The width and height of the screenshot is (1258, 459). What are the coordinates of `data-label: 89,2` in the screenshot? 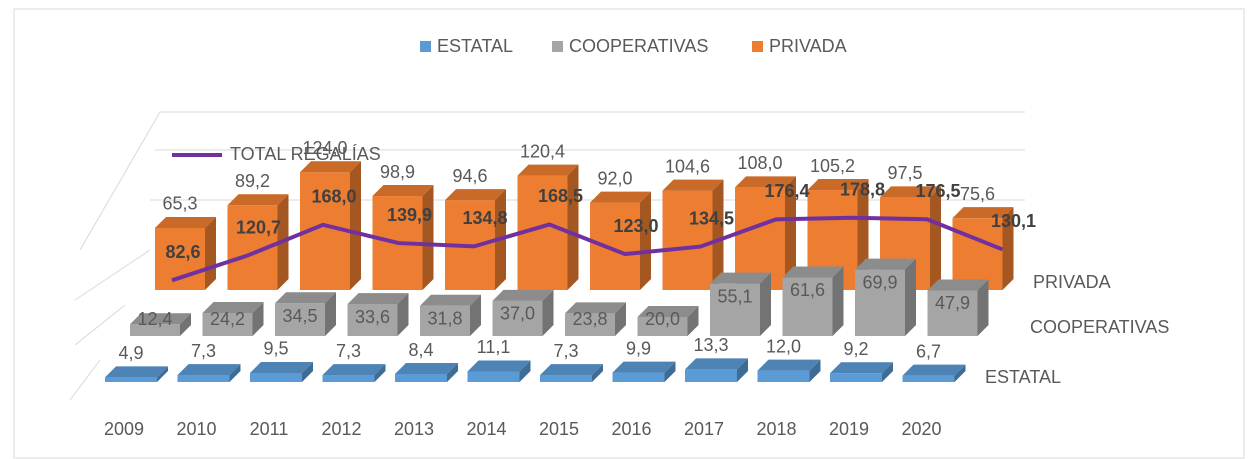 It's located at (252, 181).